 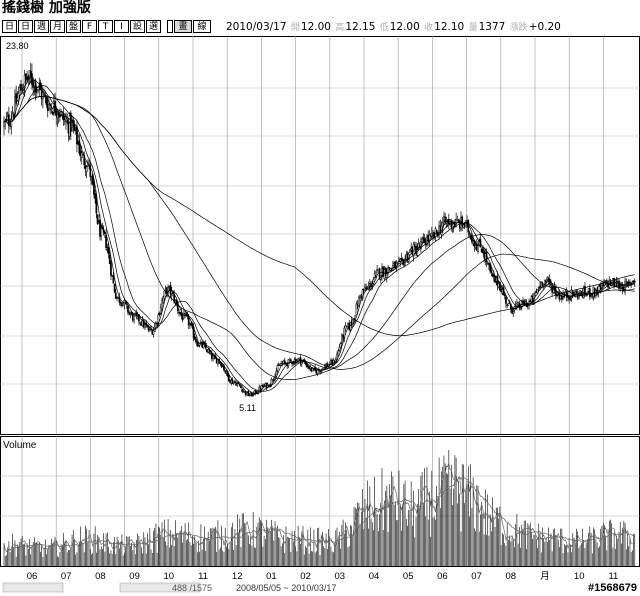 What do you see at coordinates (57, 26) in the screenshot?
I see `toolbar-button-3: 月` at bounding box center [57, 26].